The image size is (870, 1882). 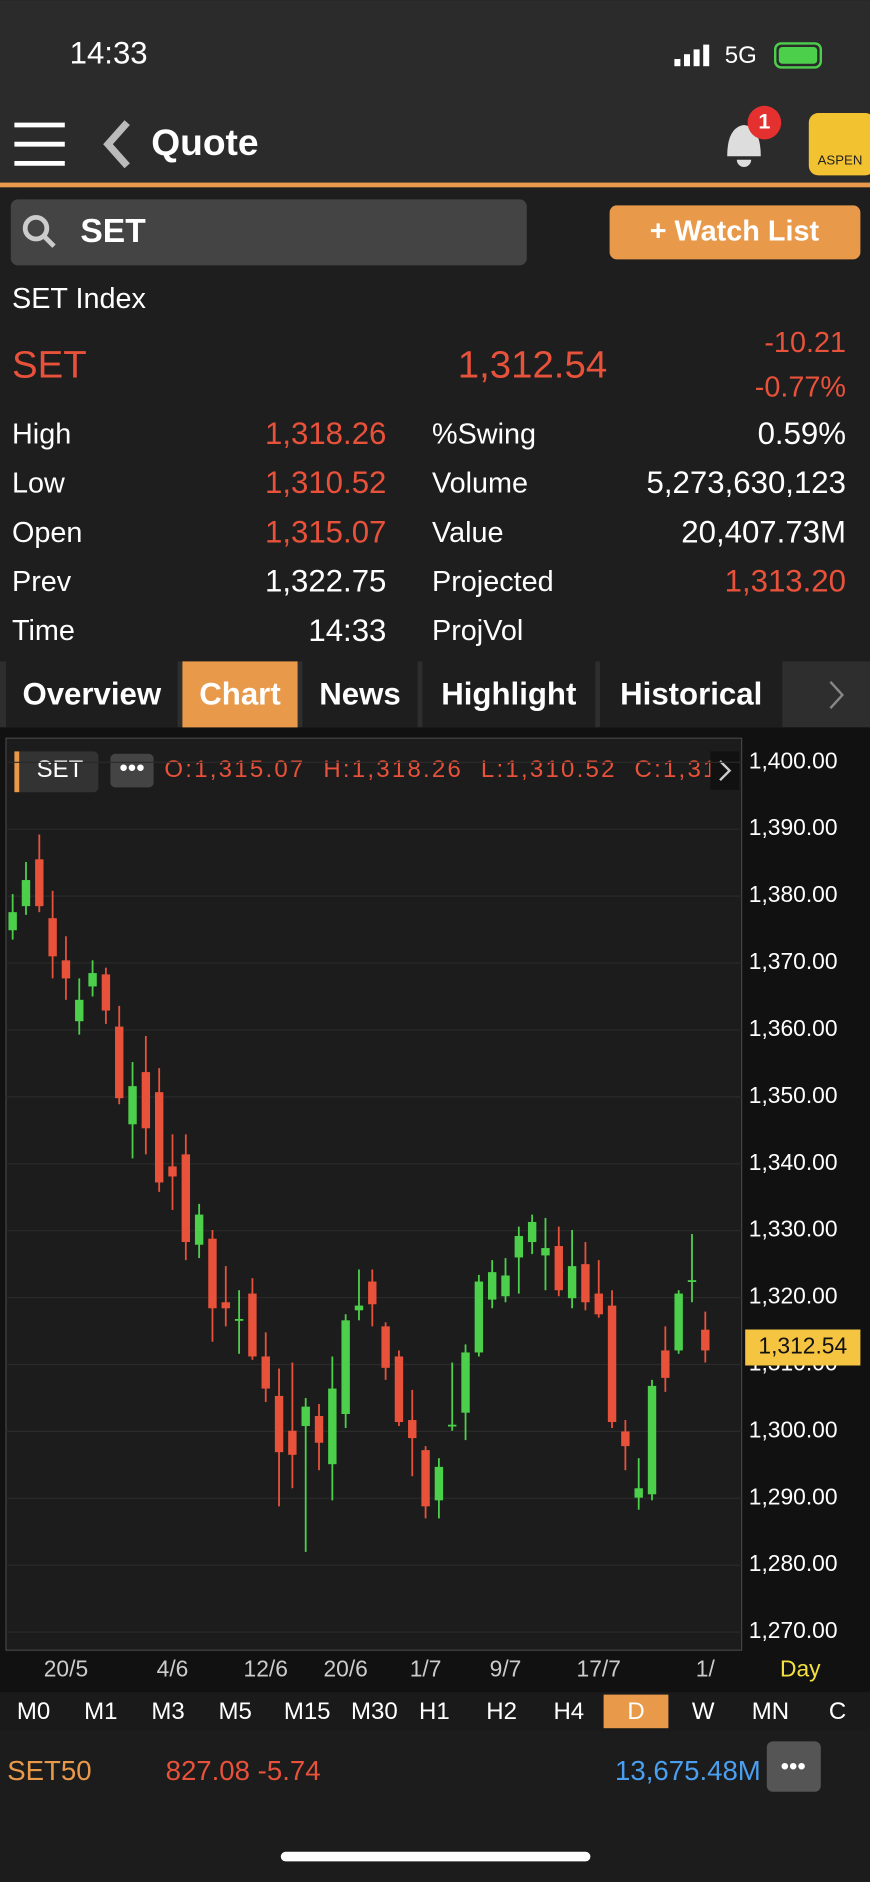 I want to click on timeframe: M1, so click(x=100, y=1711).